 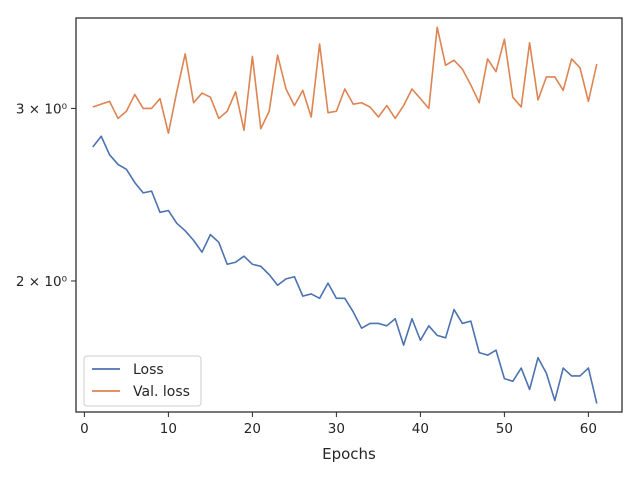 What do you see at coordinates (46, 195) in the screenshot?
I see `y-axis-ticks: 2 × 10⁰ 3 × 10⁰` at bounding box center [46, 195].